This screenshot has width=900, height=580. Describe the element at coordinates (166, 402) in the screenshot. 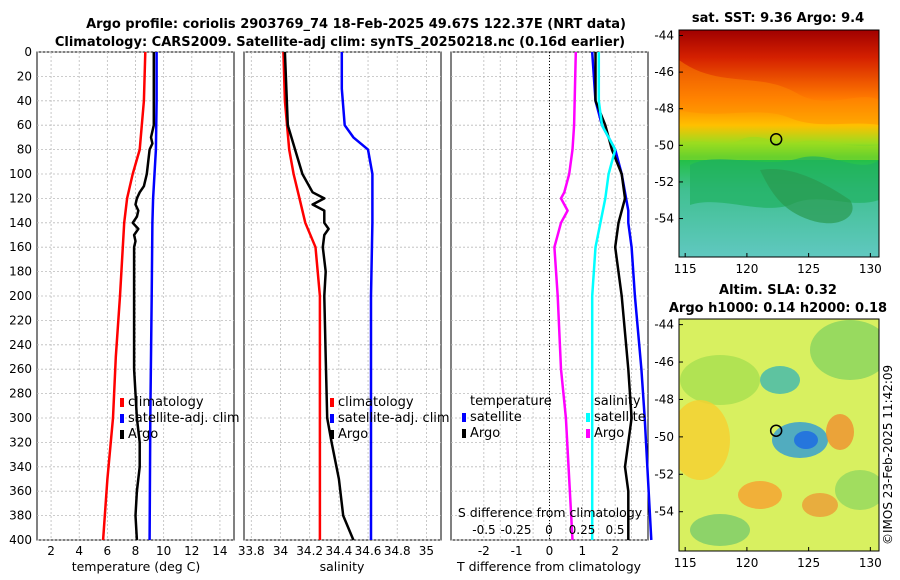

I see `legend-climatology: climatology` at that location.